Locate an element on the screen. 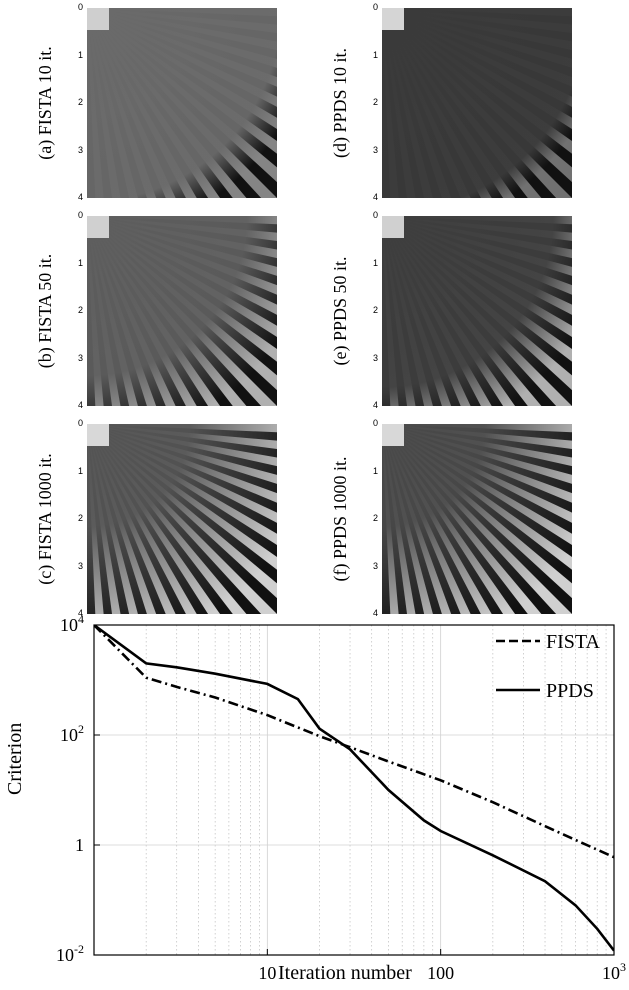 This screenshot has height=990, width=629. y-axis-title: Criterion is located at coordinates (15, 759).